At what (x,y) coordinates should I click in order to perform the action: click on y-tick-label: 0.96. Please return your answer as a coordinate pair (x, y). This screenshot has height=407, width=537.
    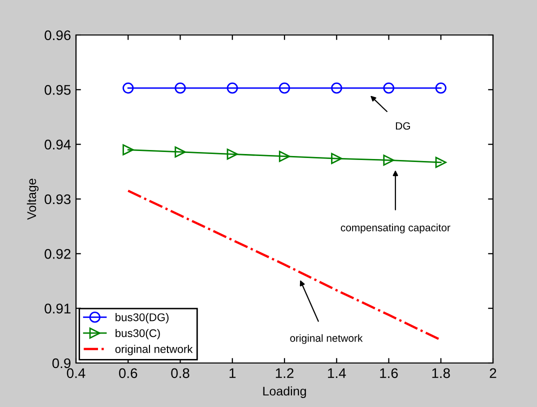
    Looking at the image, I should click on (57, 35).